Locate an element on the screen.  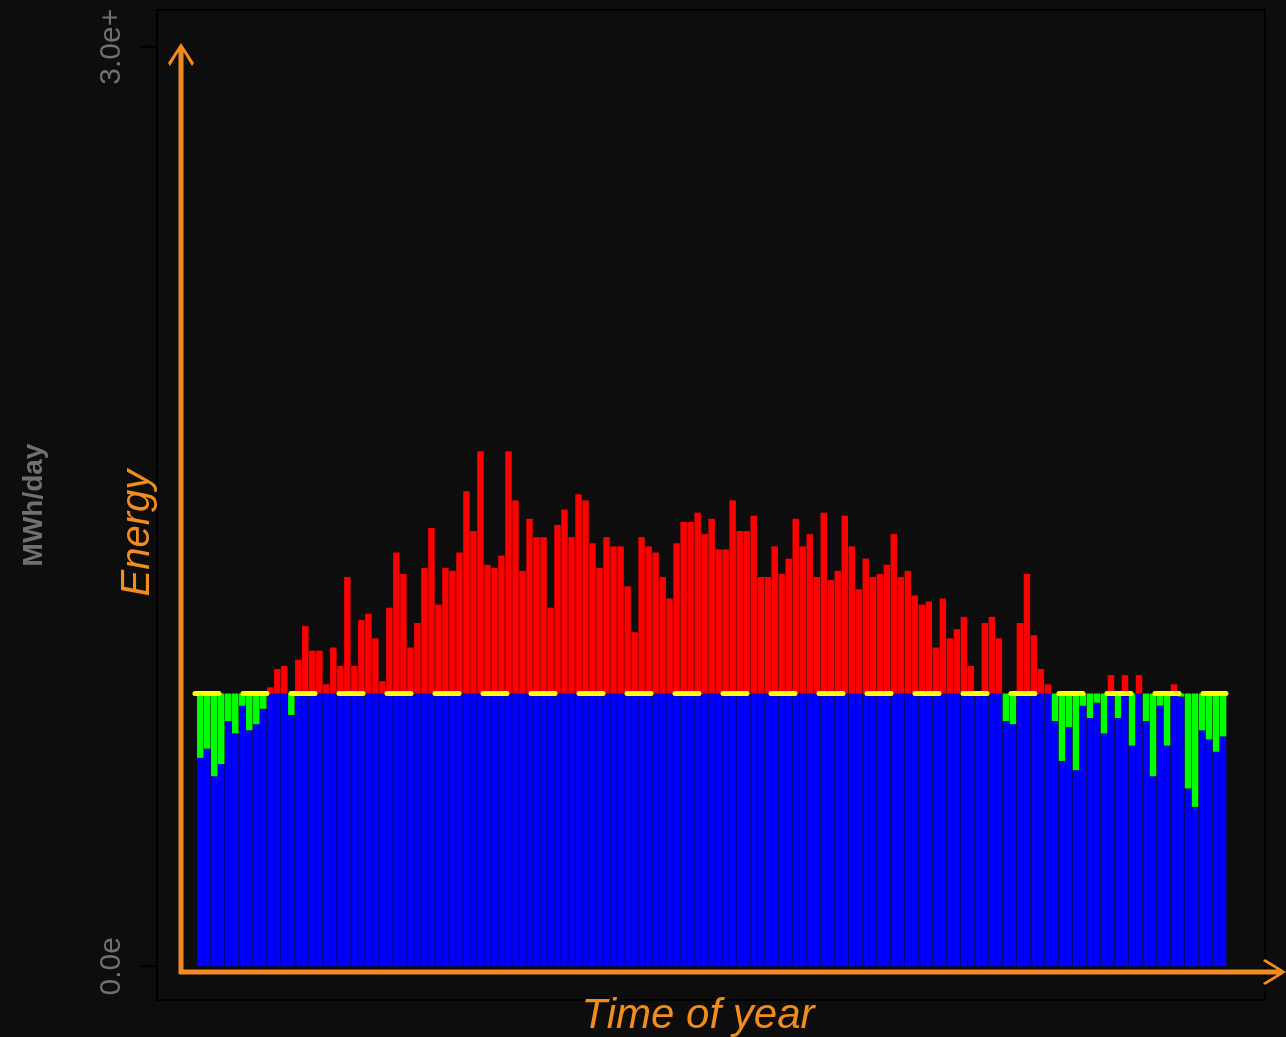
y-tick-label: 0.0e is located at coordinates (109, 966).